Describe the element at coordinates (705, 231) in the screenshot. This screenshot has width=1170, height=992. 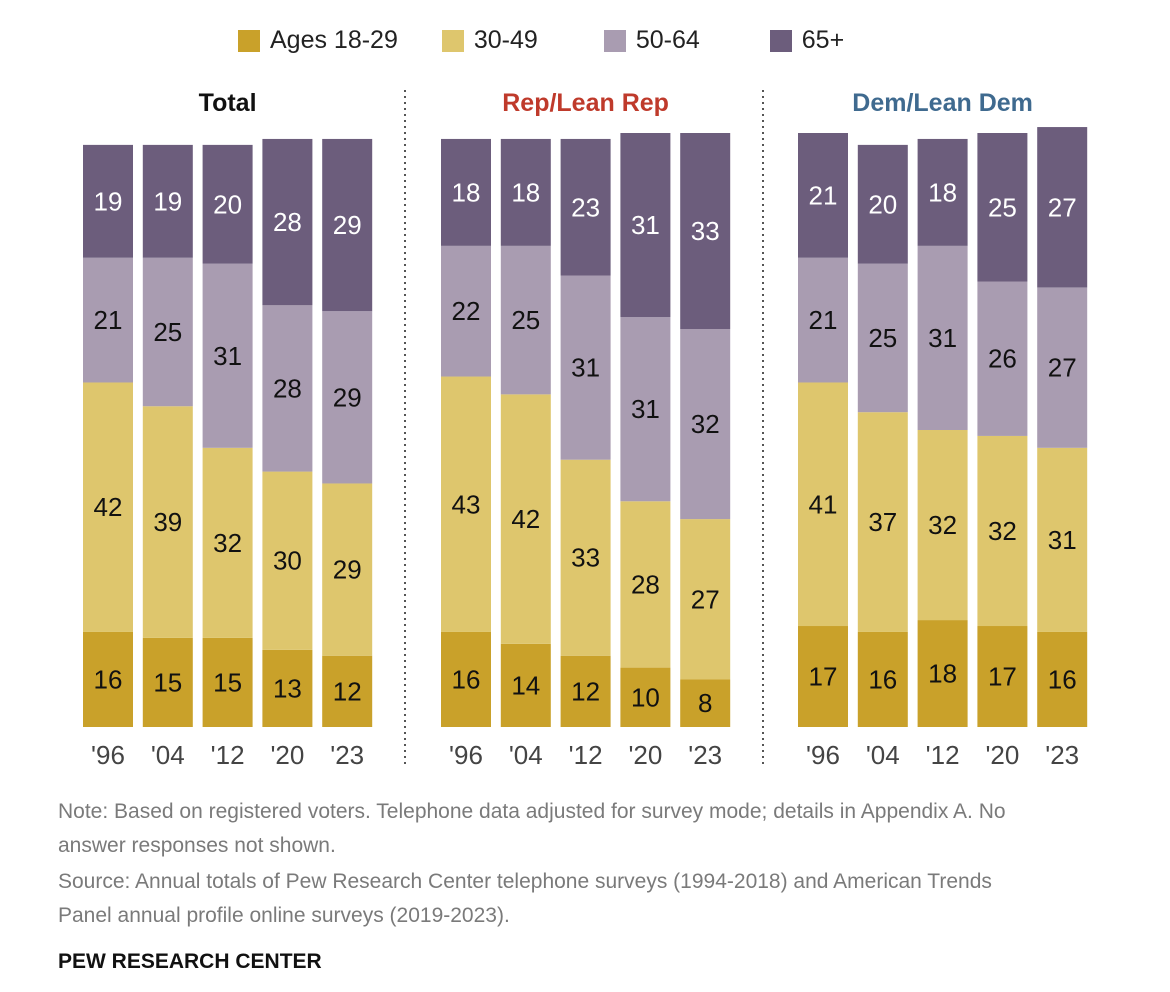
I see `data-label: 33` at that location.